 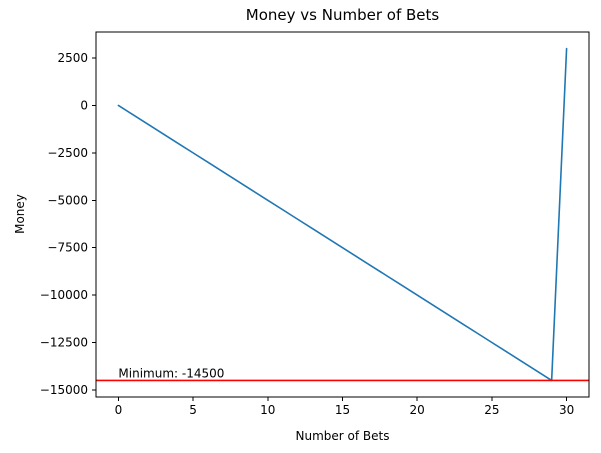 I want to click on minimum-annotation: Minimum: -14500, so click(x=171, y=373).